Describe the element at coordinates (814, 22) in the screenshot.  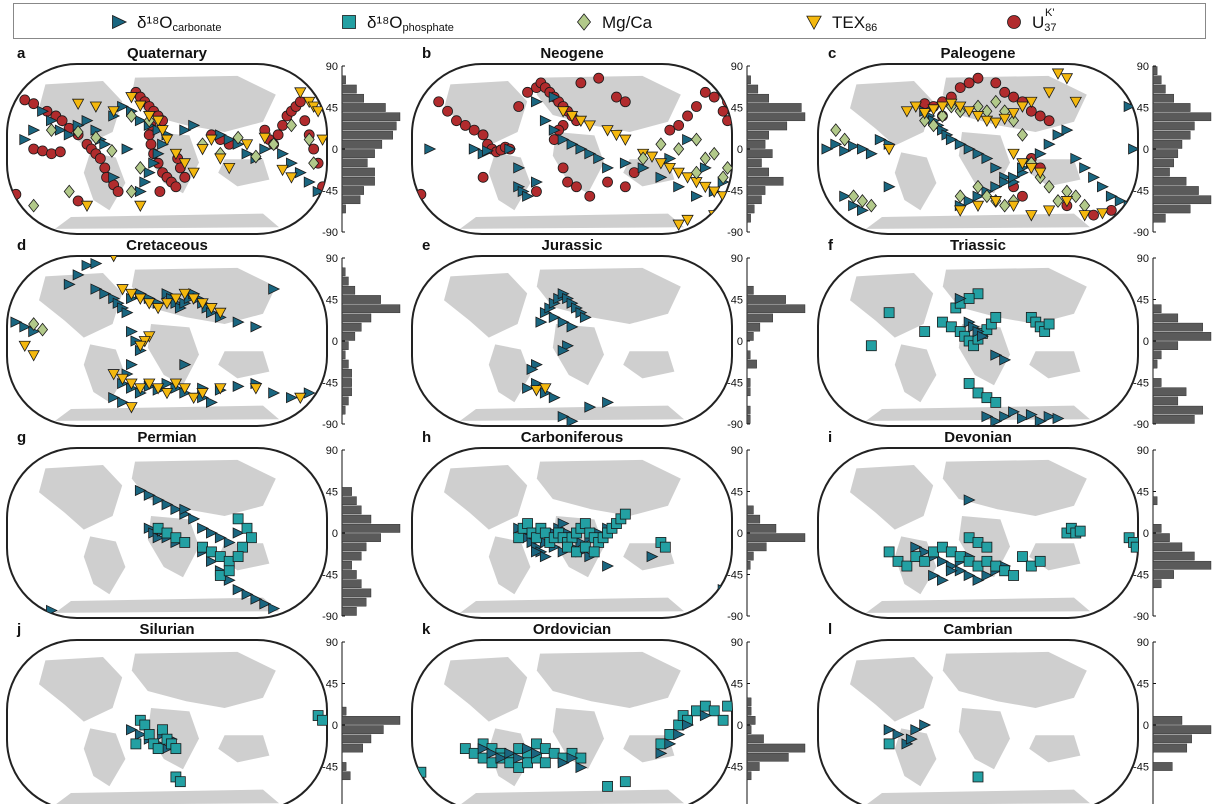
I see `legend-marker-tex` at that location.